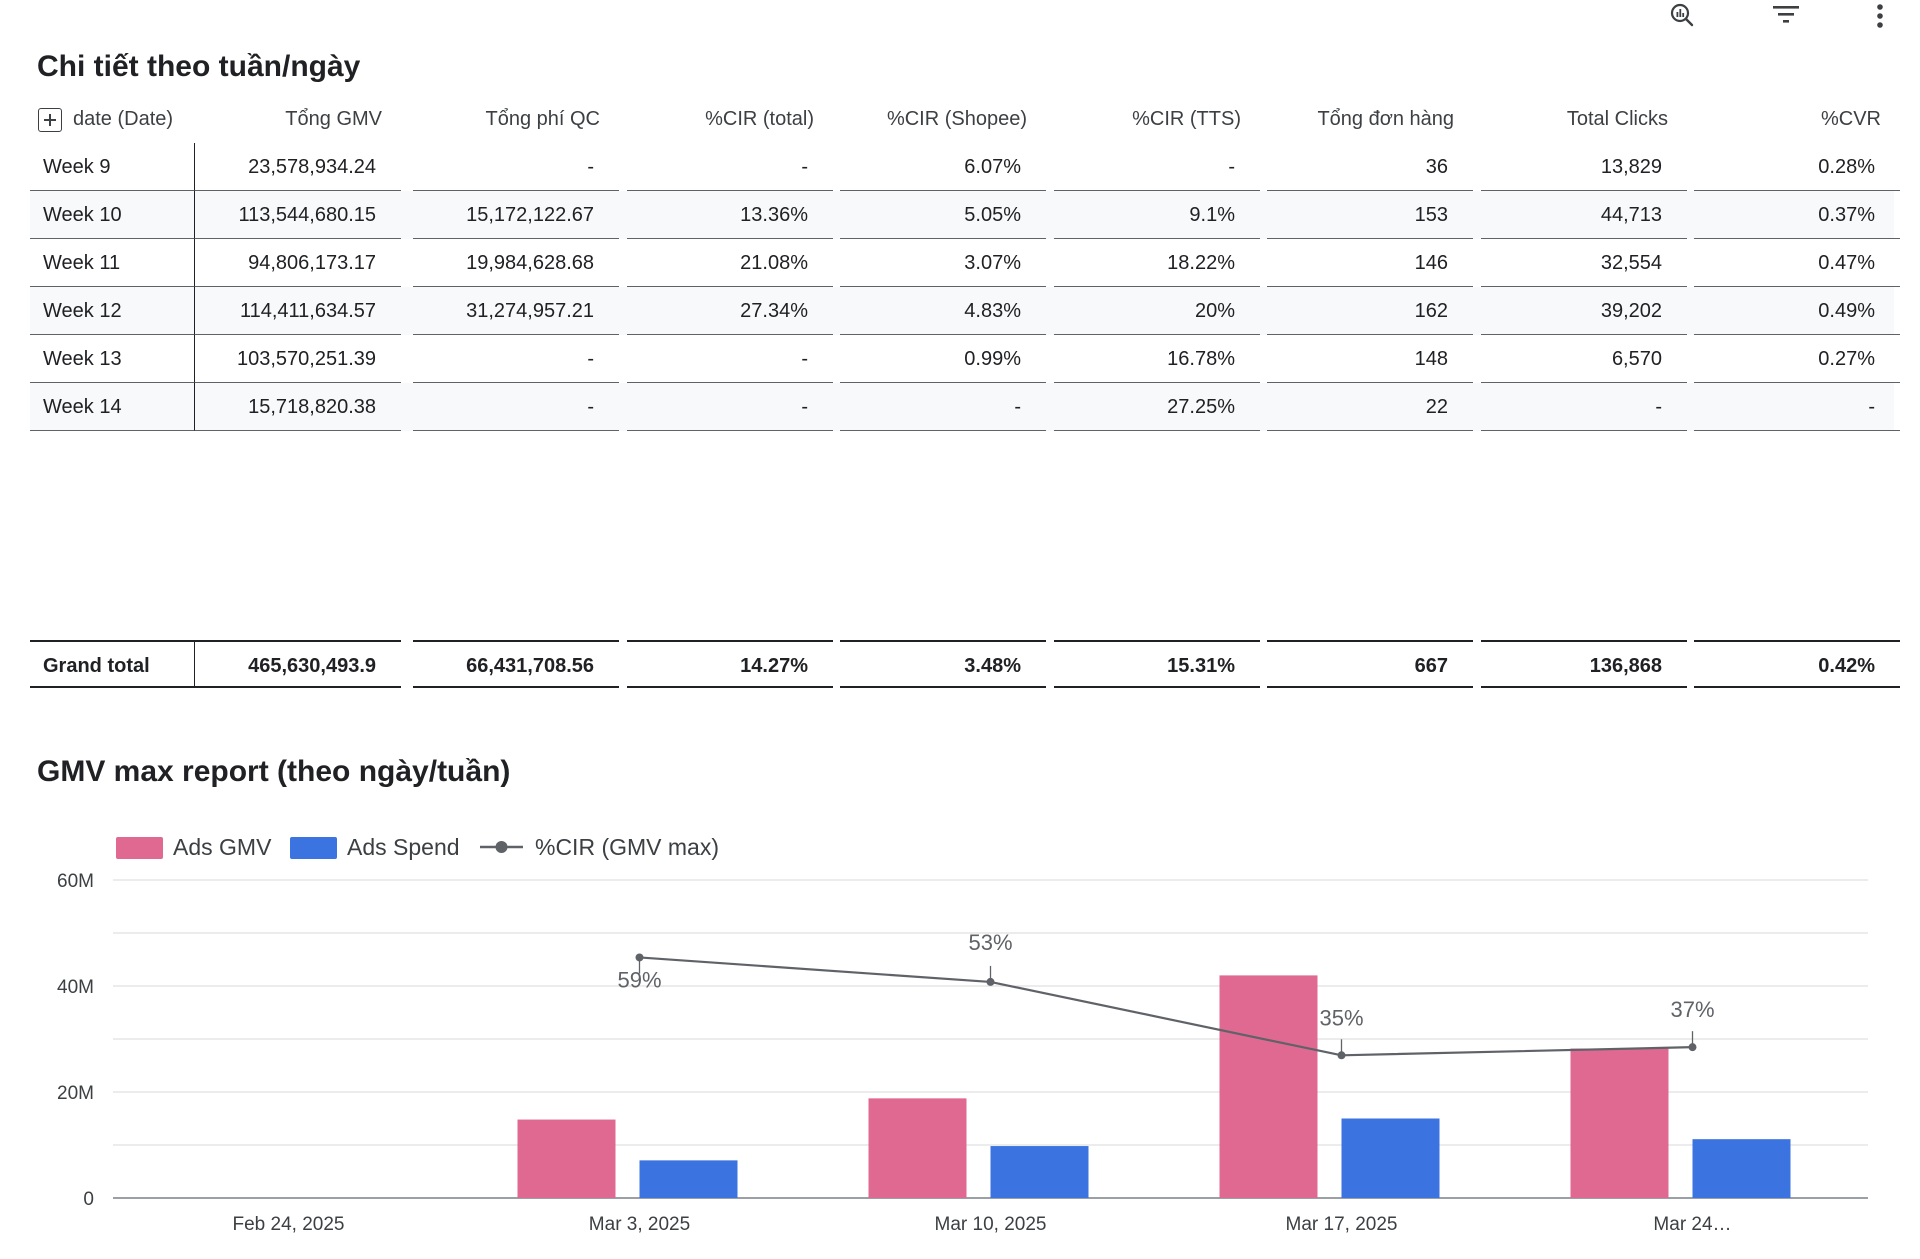 This screenshot has height=1259, width=1920. Describe the element at coordinates (730, 664) in the screenshot. I see `total-cir-total: 14.27%` at that location.